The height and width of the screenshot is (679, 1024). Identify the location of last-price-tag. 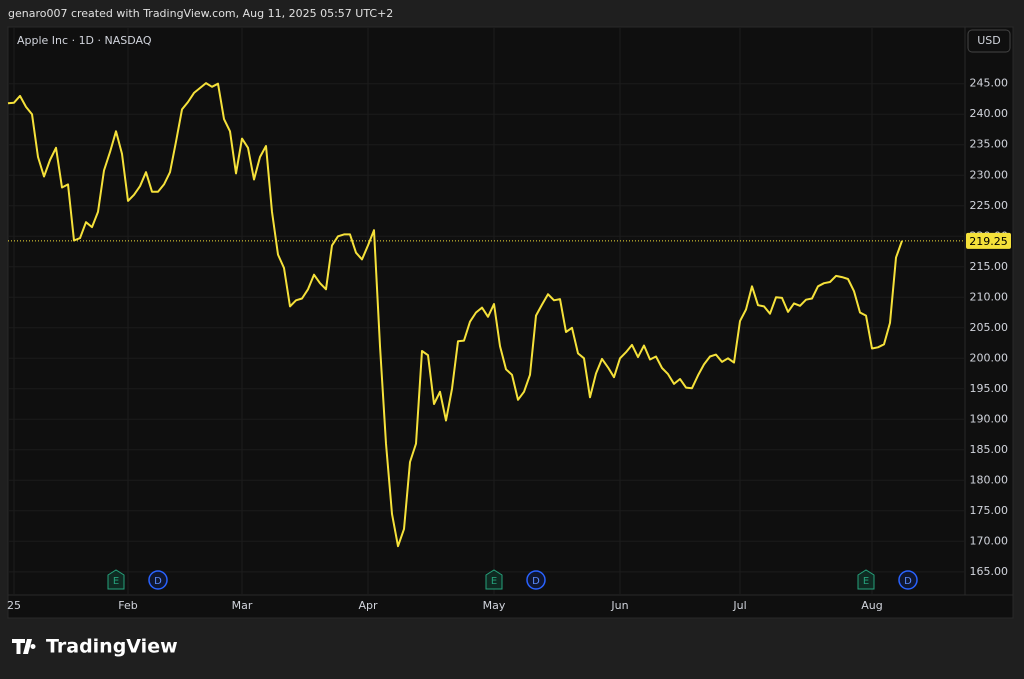
(988, 240).